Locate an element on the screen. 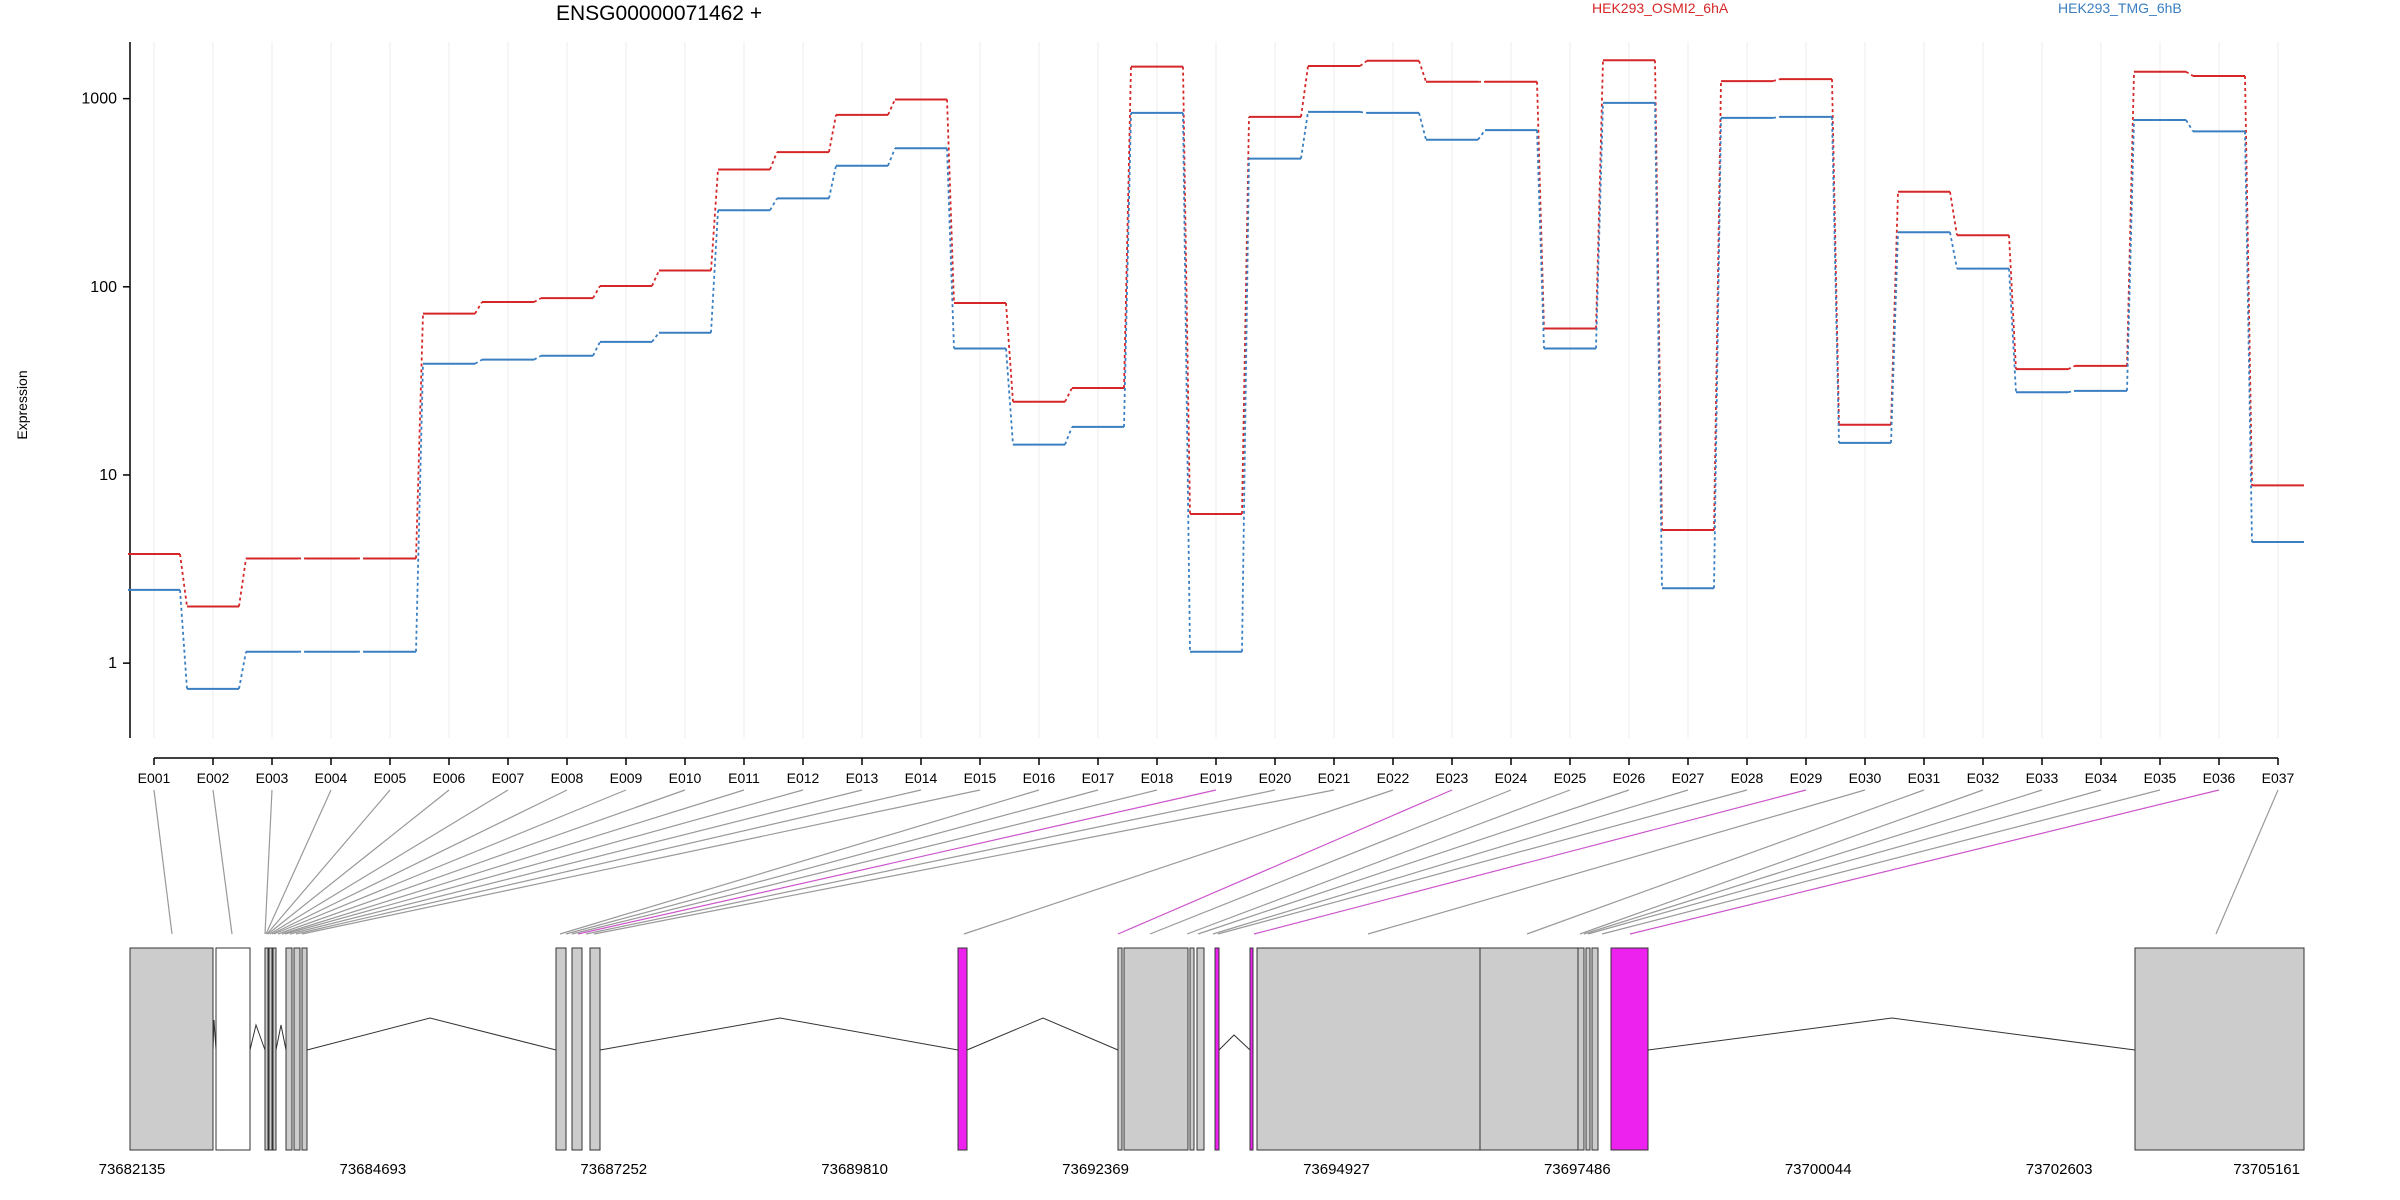  x-tick-label: E021 is located at coordinates (1334, 778).